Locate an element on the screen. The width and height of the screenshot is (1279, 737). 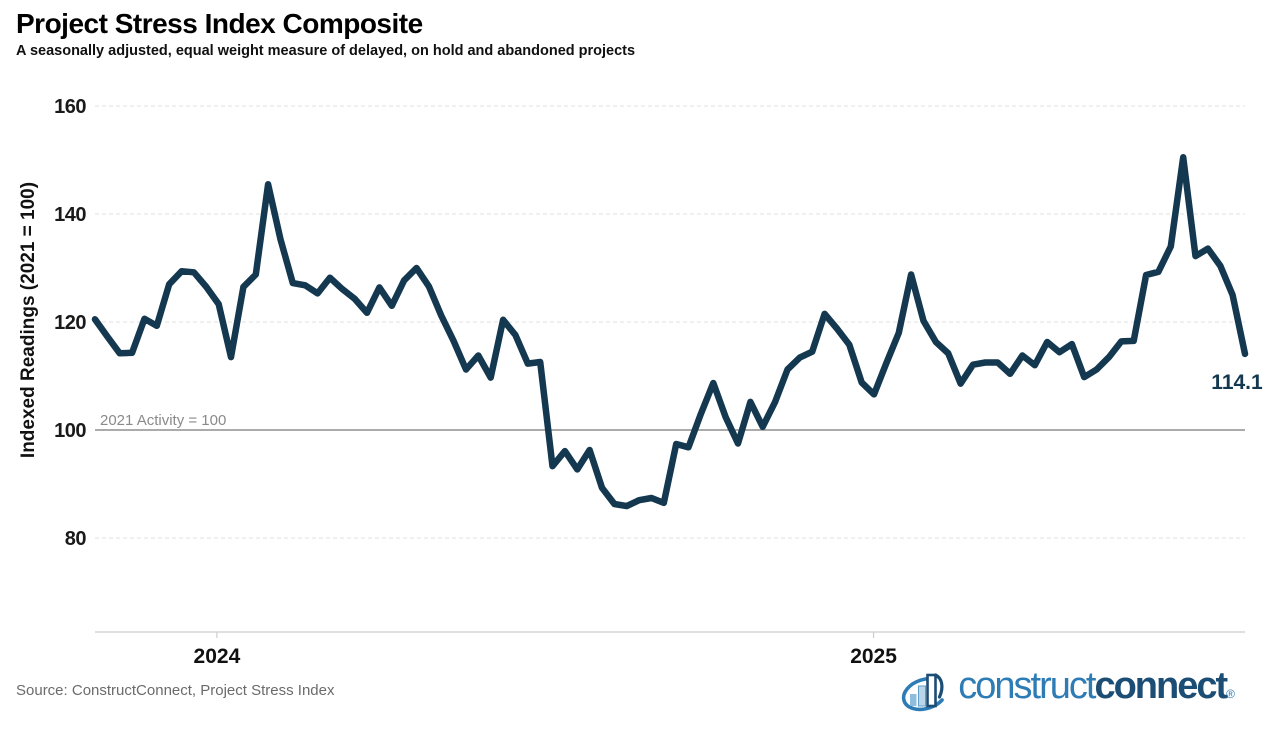
y-tick-label-140: 140 is located at coordinates (70, 215).